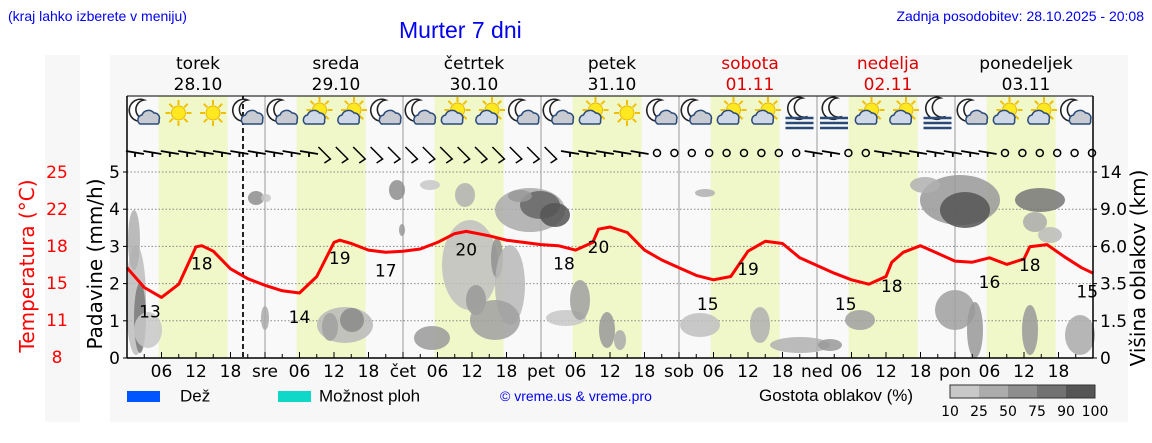  What do you see at coordinates (950, 412) in the screenshot?
I see `density-tick-label: 10` at bounding box center [950, 412].